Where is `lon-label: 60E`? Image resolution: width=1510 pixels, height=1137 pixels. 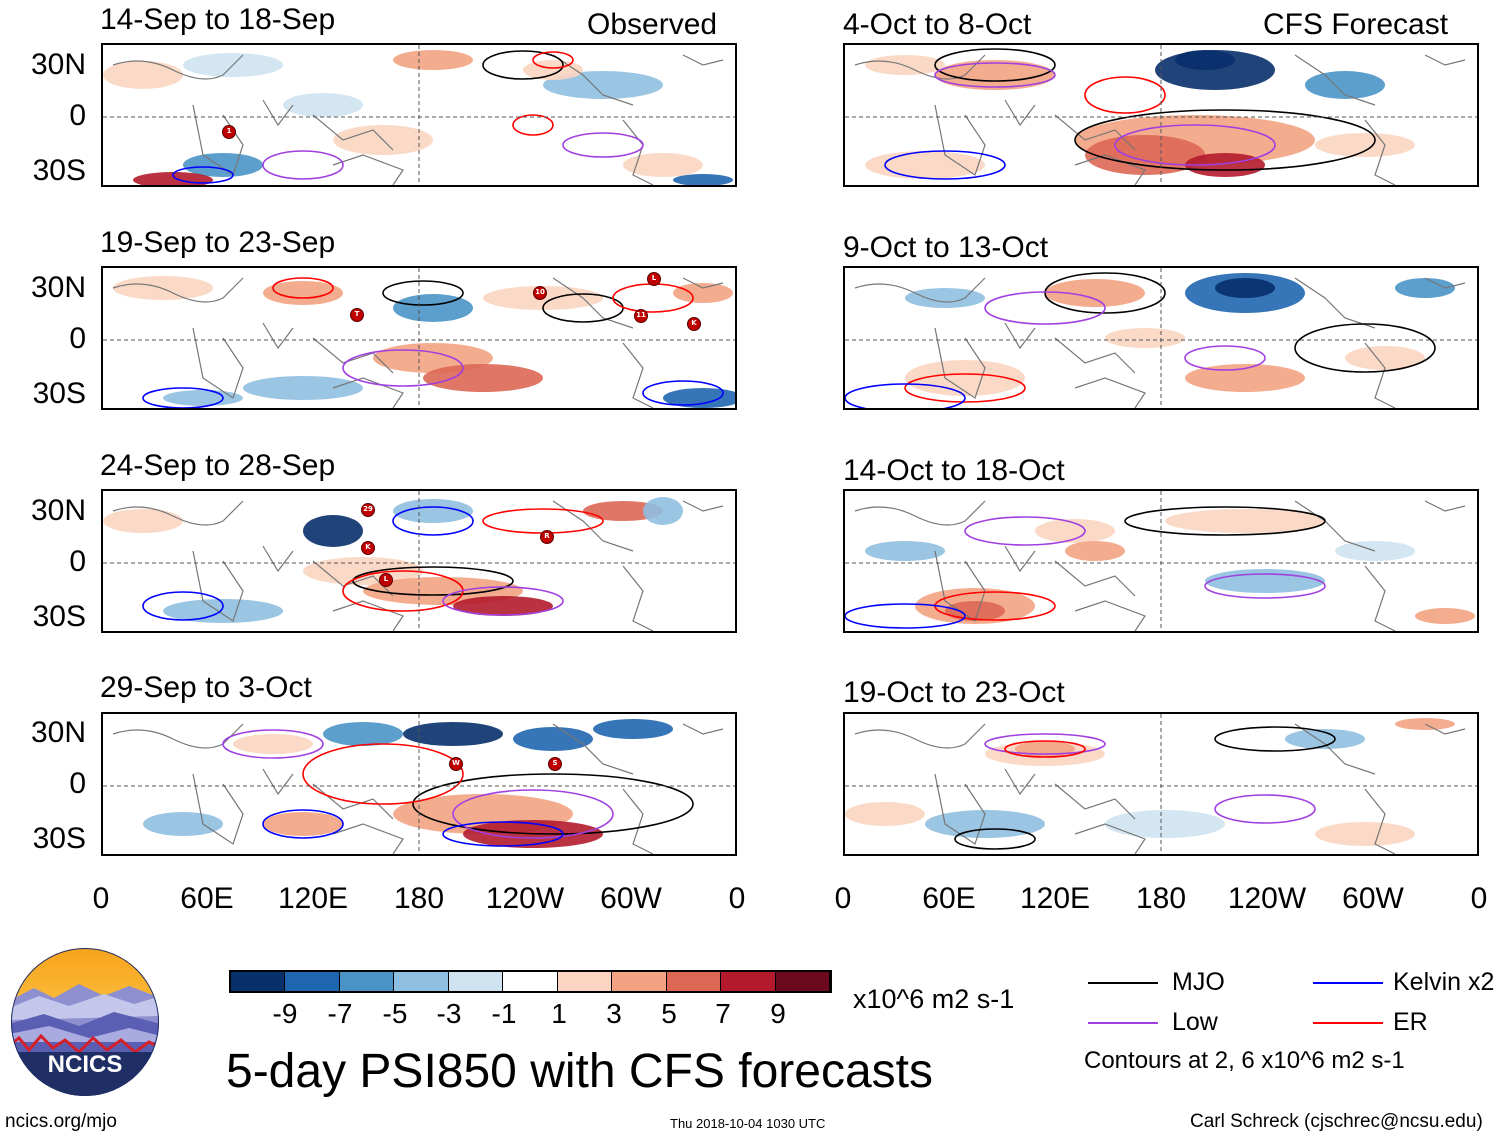
lon-label: 60E is located at coordinates (207, 898).